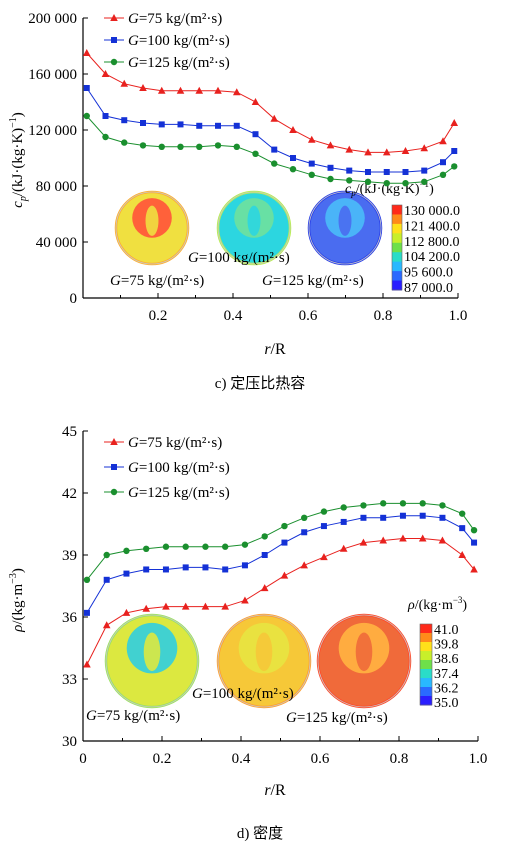  Describe the element at coordinates (52, 75) in the screenshot. I see `y-tick-label: 160 000` at that location.